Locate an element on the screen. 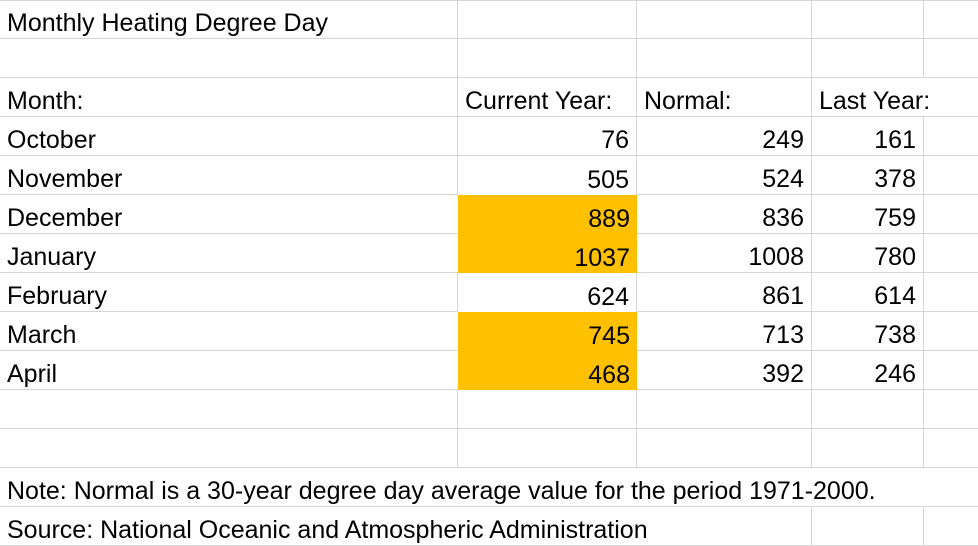 The height and width of the screenshot is (546, 978). title-cell: Monthly Heating Degree Day is located at coordinates (229, 19).